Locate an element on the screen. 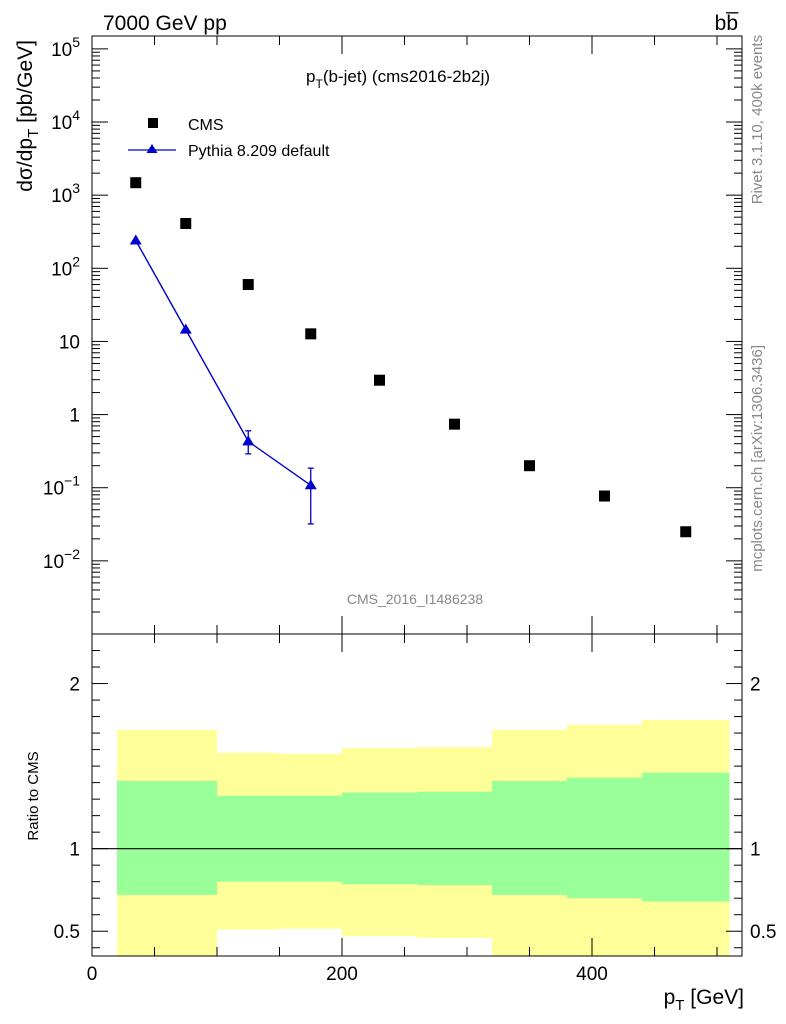 The image size is (786, 1024). rivet-label: Rivet 3.1.10, 400k events is located at coordinates (757, 119).